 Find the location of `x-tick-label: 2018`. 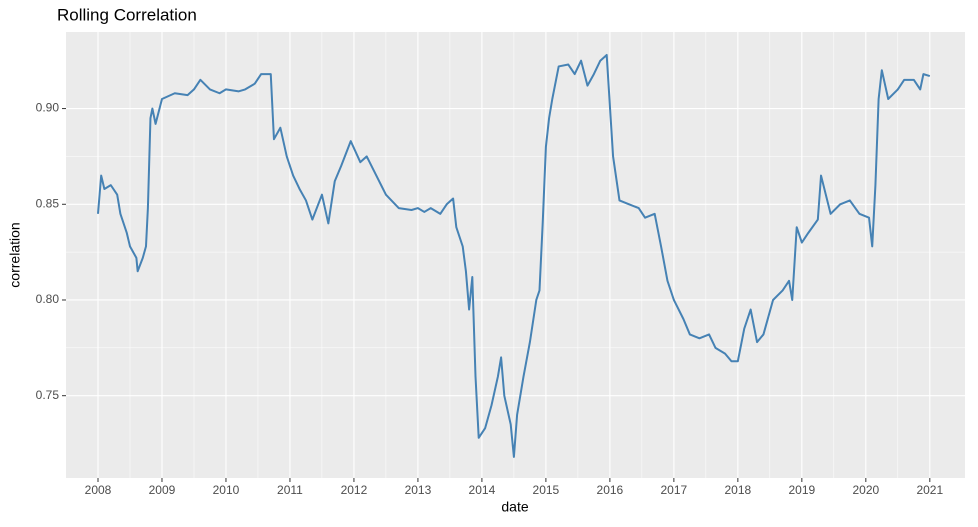

x-tick-label: 2018 is located at coordinates (737, 490).